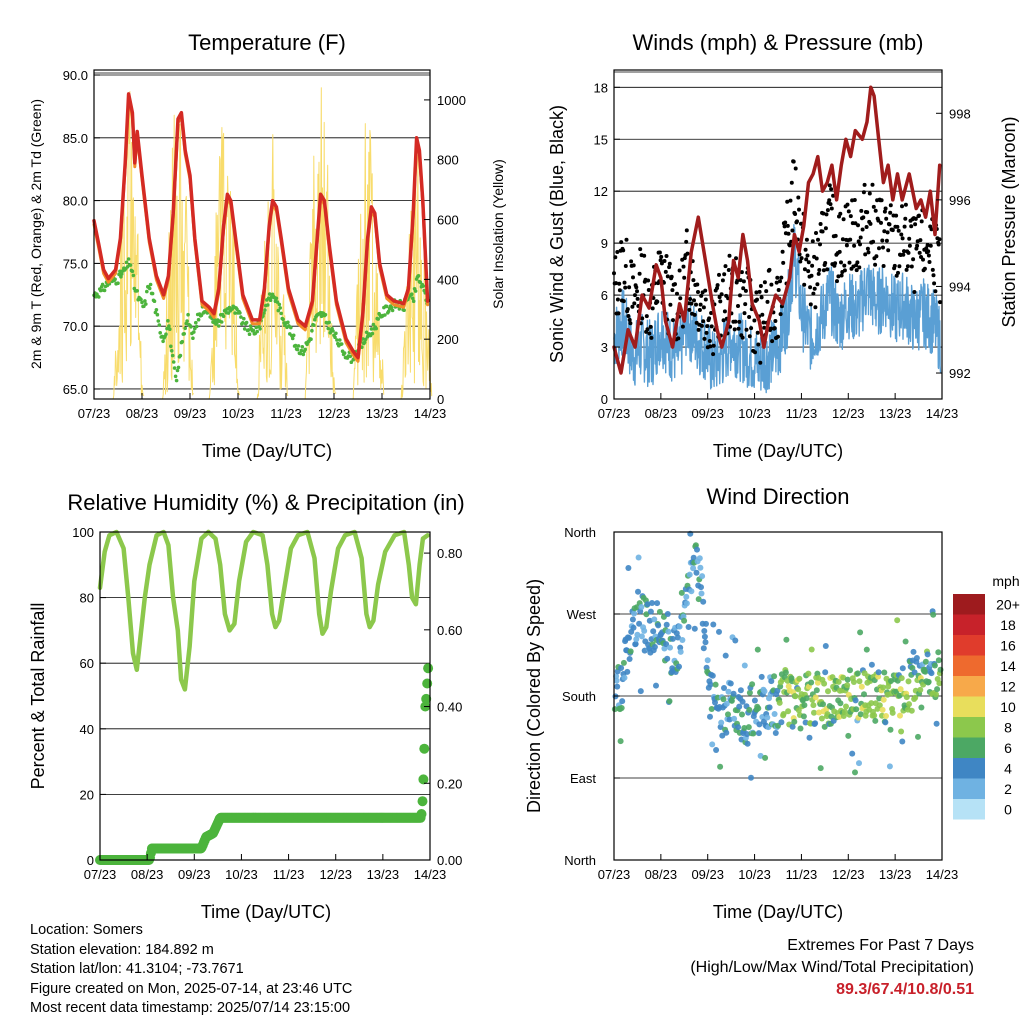 Image resolution: width=1024 pixels, height=1024 pixels. I want to click on y-tick-label: South, so click(579, 696).